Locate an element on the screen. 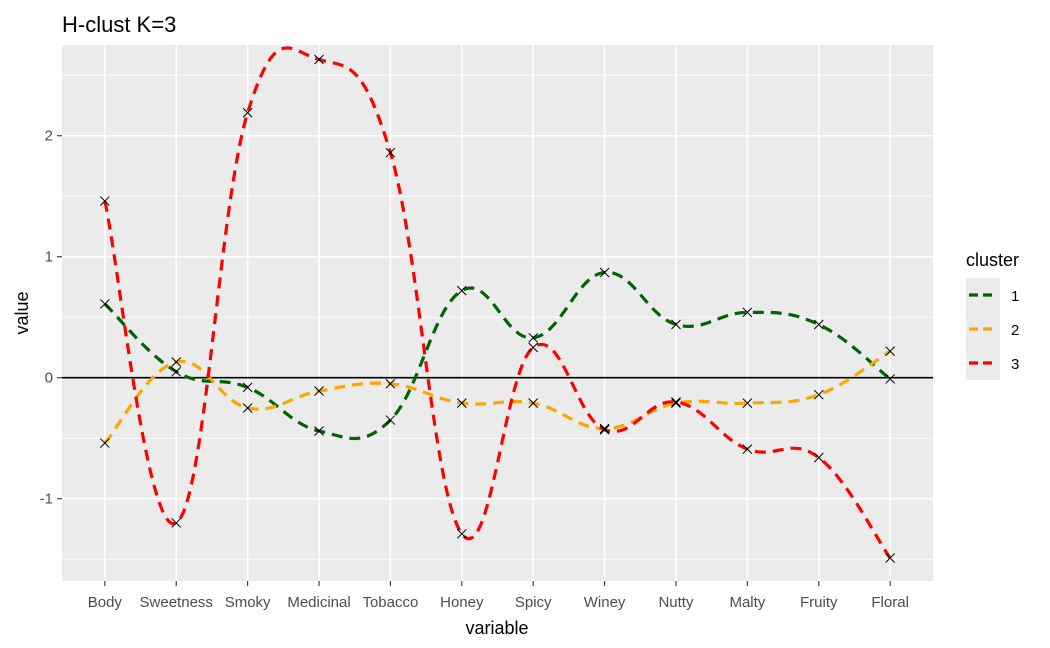 The image size is (1050, 648). x-tick-label-fruity: Fruity is located at coordinates (819, 602).